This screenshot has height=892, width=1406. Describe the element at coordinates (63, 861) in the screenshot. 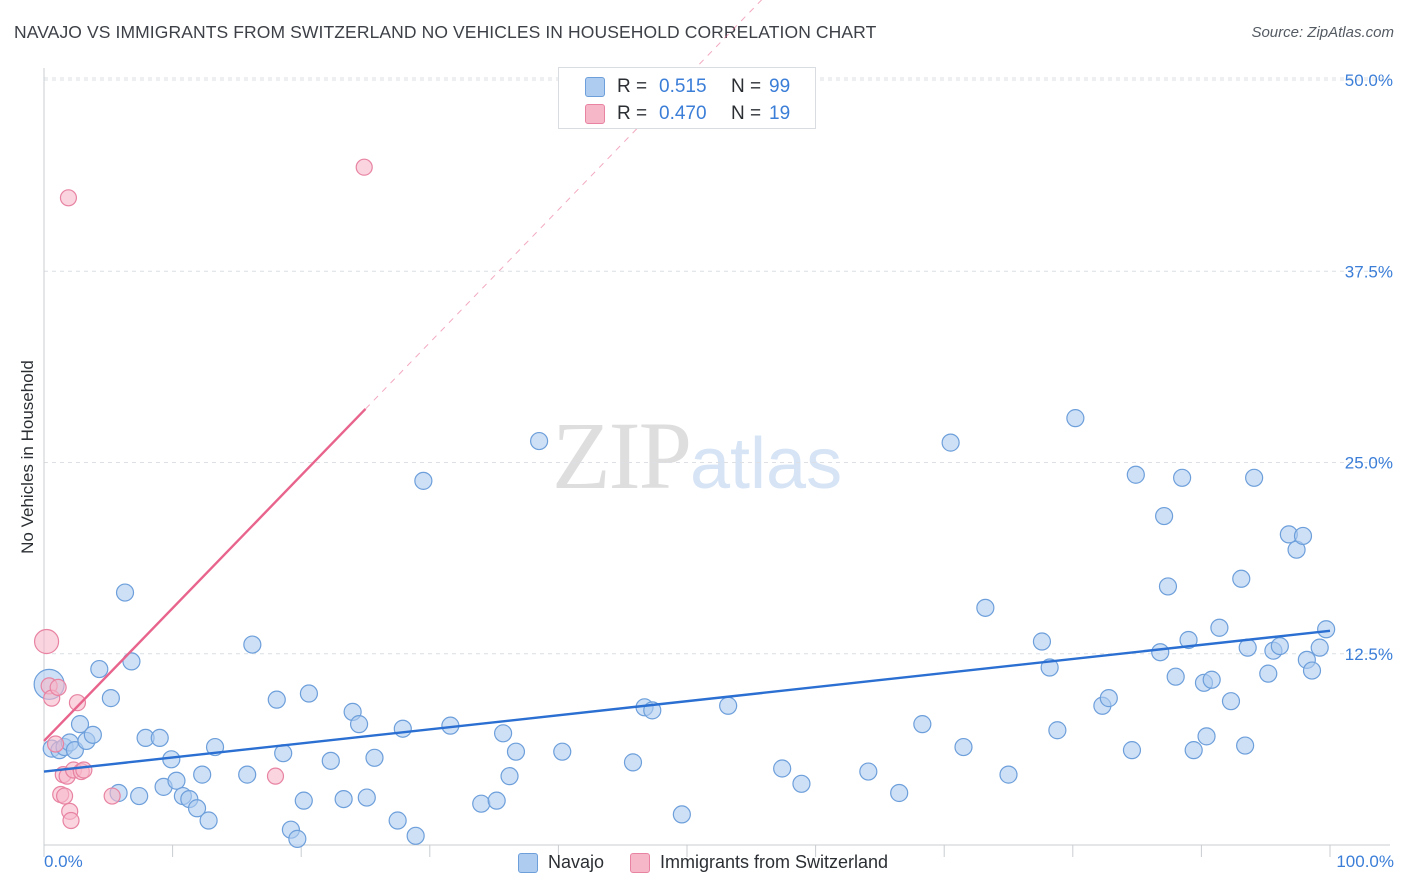

I see `x-tick-label-min: 0.0%` at that location.